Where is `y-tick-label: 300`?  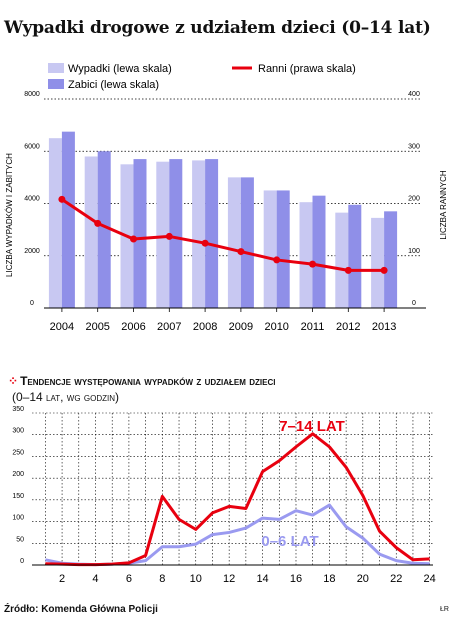
y-tick-label: 300 is located at coordinates (18, 431).